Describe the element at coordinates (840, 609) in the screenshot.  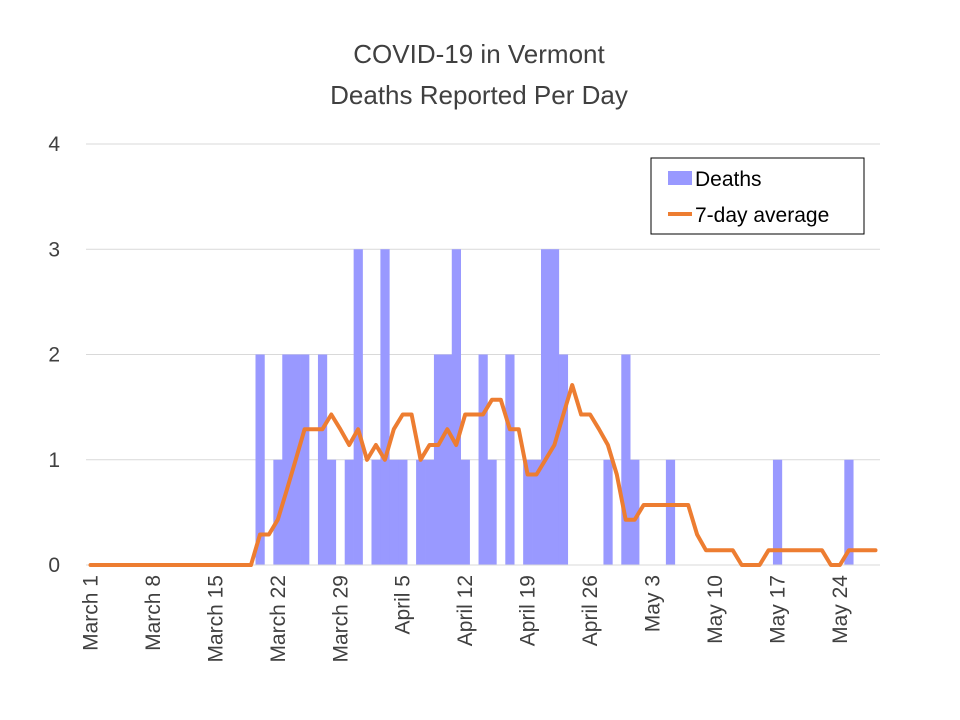
I see `x-tick-label: May 24` at that location.